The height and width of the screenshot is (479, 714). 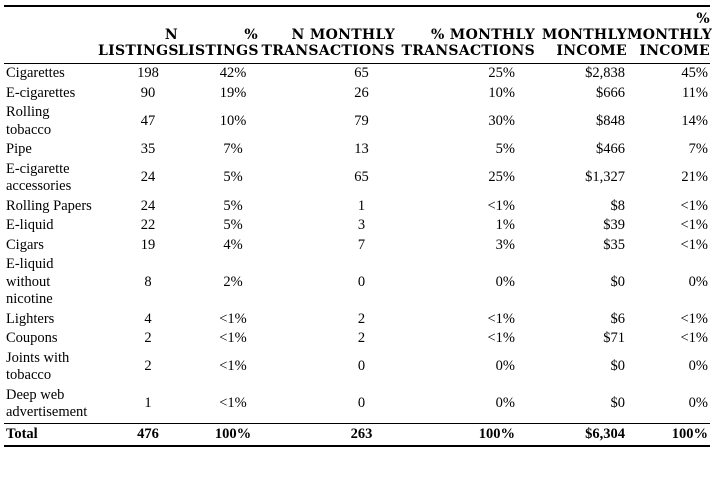 What do you see at coordinates (361, 225) in the screenshot?
I see `n-transactions-cell: 3` at bounding box center [361, 225].